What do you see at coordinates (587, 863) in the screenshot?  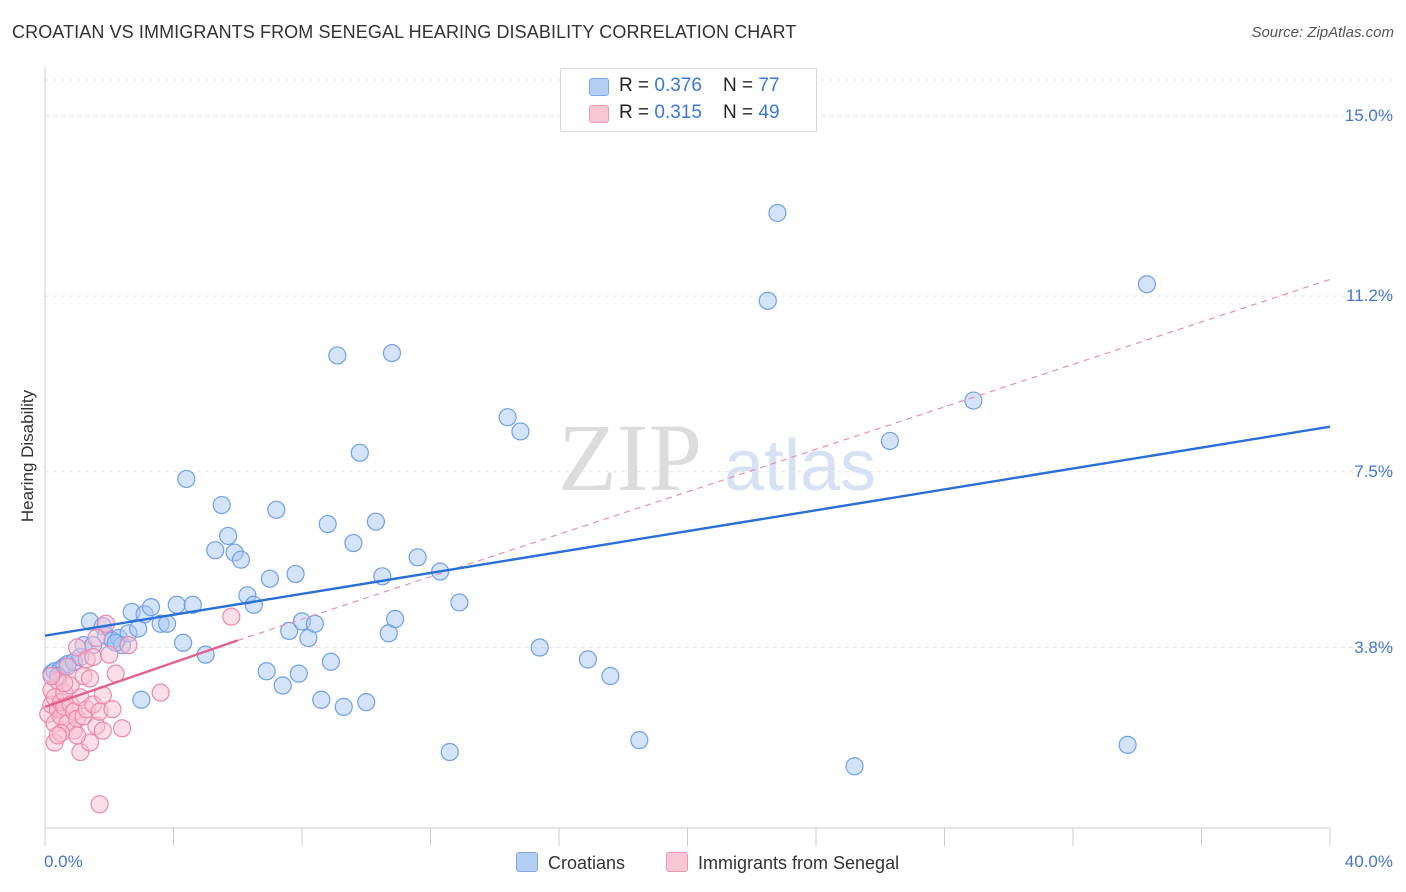 I see `bottom-legend-label: Croatians` at bounding box center [587, 863].